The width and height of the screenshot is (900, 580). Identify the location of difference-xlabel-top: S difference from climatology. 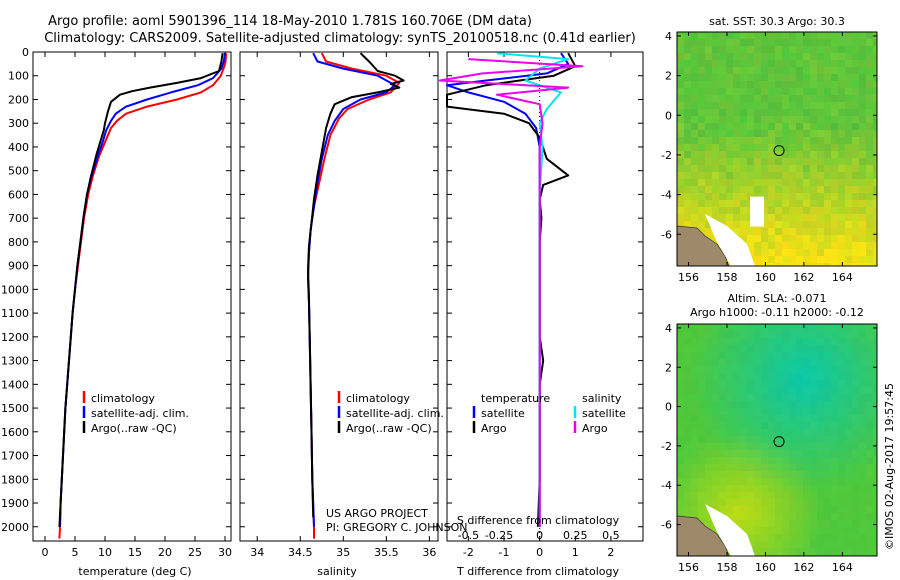
(538, 520).